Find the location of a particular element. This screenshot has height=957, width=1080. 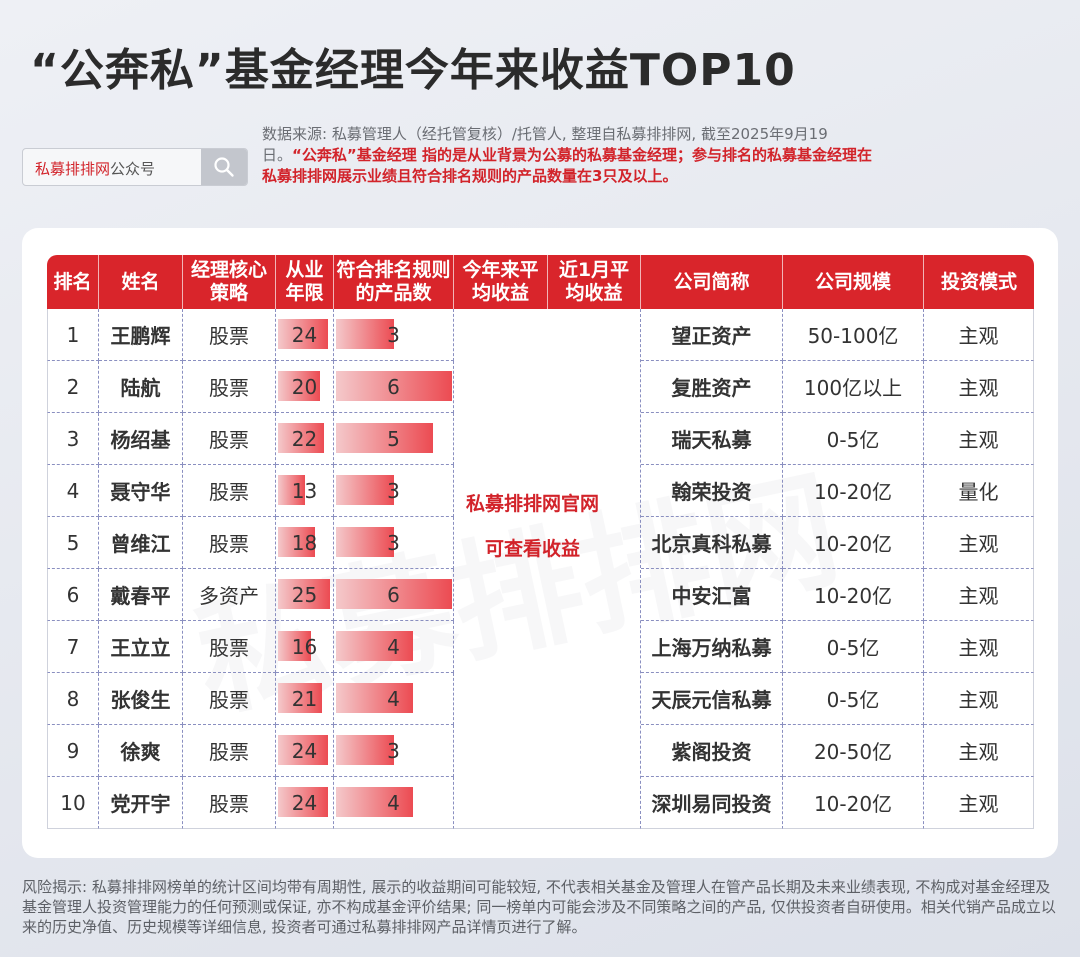

notice-line-2: 可查看收益 is located at coordinates (533, 549).